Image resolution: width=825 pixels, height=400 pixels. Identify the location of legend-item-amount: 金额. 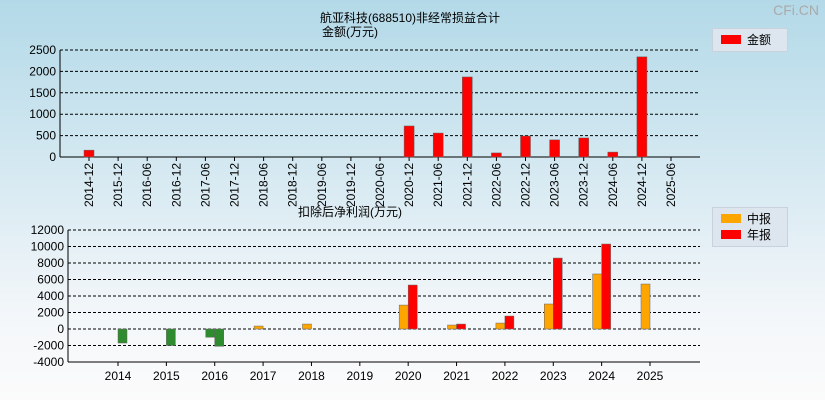
(750, 39).